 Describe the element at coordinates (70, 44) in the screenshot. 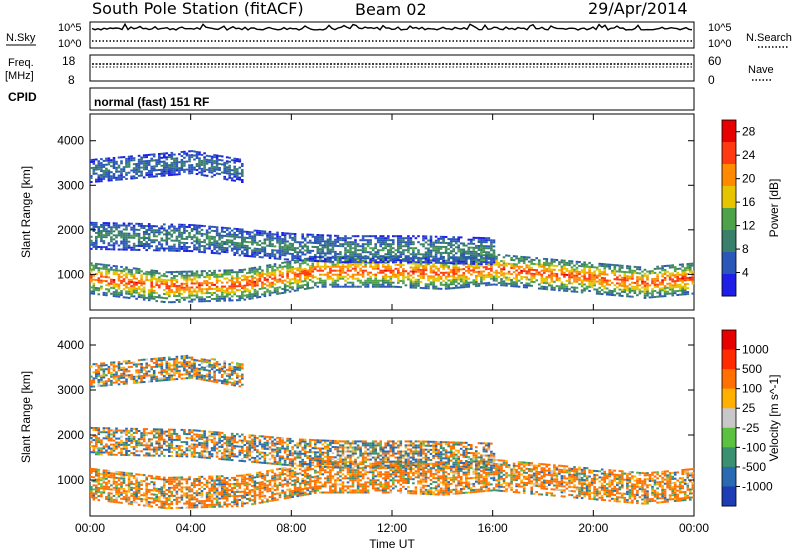

I see `log-bottom-left: 10^0` at that location.